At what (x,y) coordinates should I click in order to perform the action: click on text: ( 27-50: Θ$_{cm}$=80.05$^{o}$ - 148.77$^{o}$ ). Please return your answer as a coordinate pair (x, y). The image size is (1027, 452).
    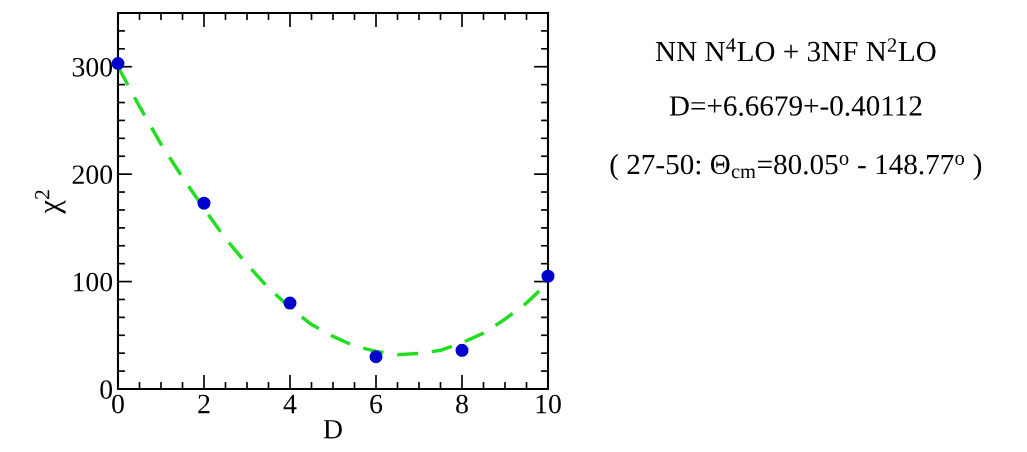
    Looking at the image, I should click on (796, 167).